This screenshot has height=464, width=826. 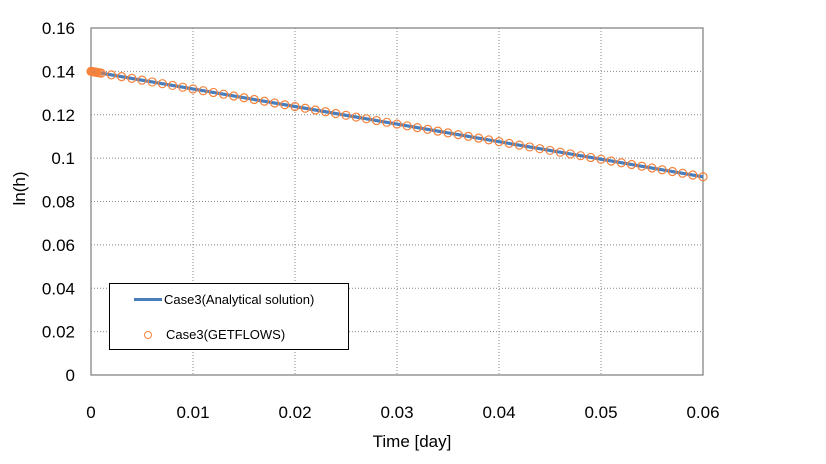 I want to click on y-tick-label: 0.14, so click(x=58, y=71).